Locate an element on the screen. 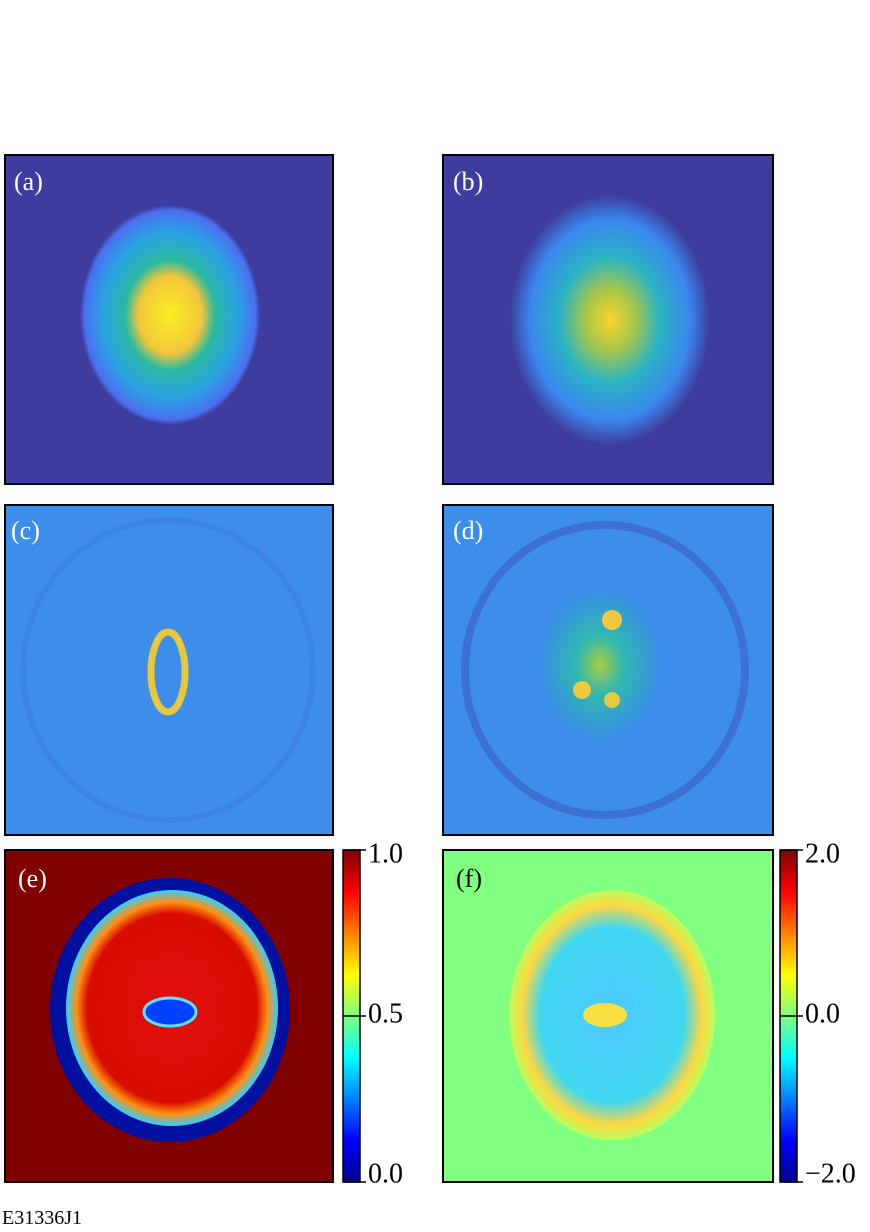 The height and width of the screenshot is (1232, 870). colorbar-tick-label: 1.0 is located at coordinates (385, 853).